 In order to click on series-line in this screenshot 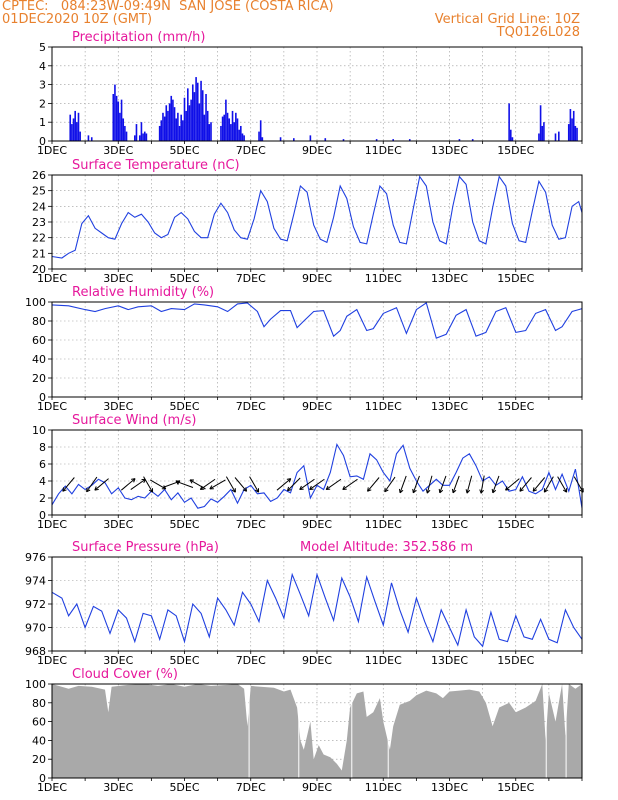, I will do `click(317, 320)`.